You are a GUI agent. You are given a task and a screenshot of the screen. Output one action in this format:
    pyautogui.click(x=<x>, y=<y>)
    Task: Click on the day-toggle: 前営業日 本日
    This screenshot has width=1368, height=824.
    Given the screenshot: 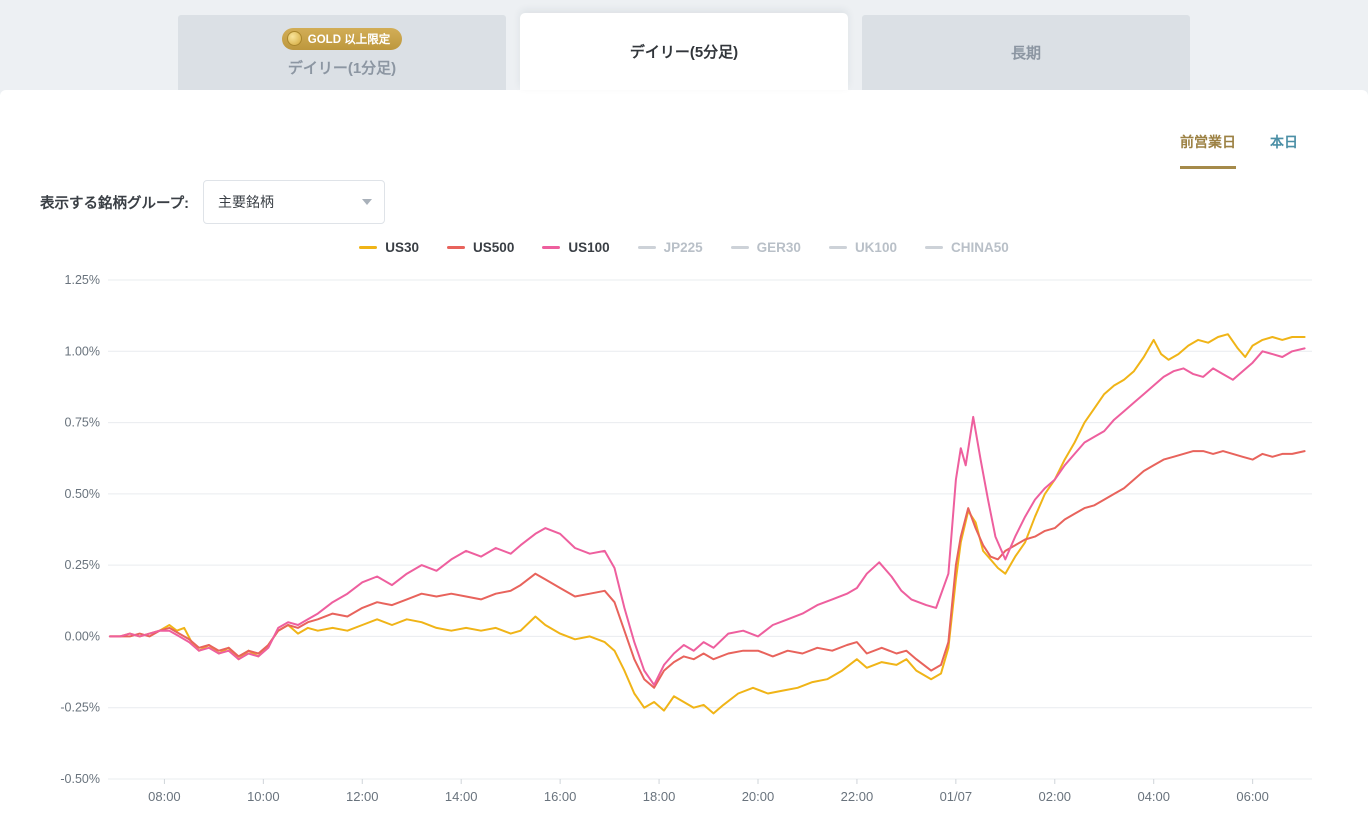 What is the action you would take?
    pyautogui.click(x=1239, y=150)
    